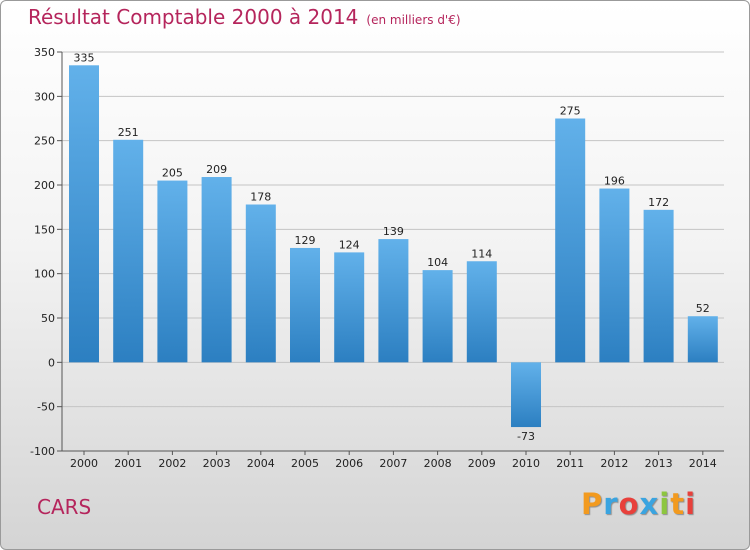  Describe the element at coordinates (128, 463) in the screenshot. I see `x-tick-label-2001: 2001` at that location.